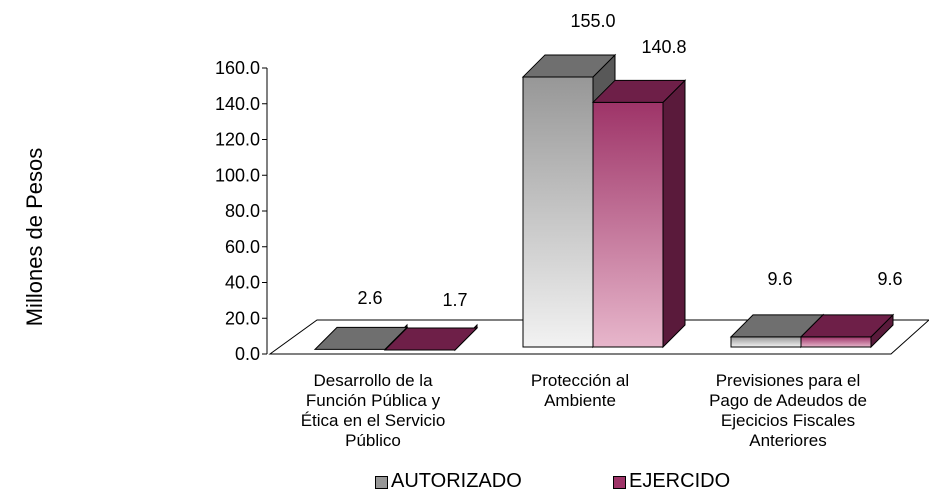 The height and width of the screenshot is (494, 929). What do you see at coordinates (680, 479) in the screenshot?
I see `legend-label-ejercido: EJERCIDO` at bounding box center [680, 479].